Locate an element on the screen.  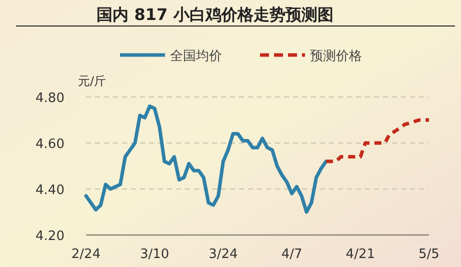
legend-label: 全国均价 is located at coordinates (196, 56).